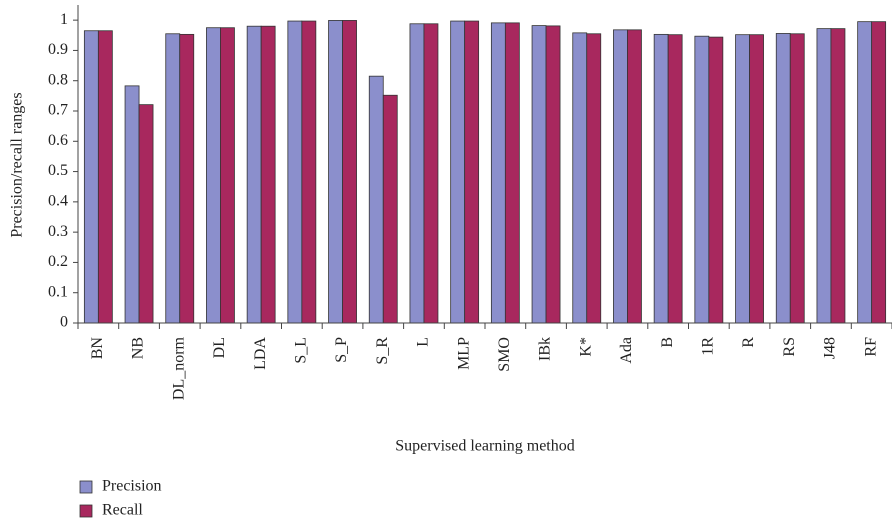  Describe the element at coordinates (58, 170) in the screenshot. I see `y-tick-label: 0.5` at that location.